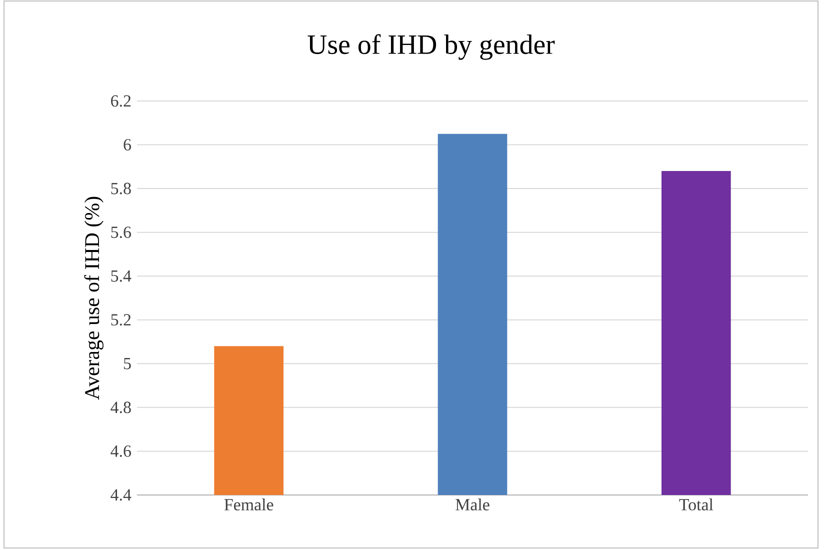 This screenshot has height=550, width=828. Describe the element at coordinates (121, 101) in the screenshot. I see `y-tick-label: 6.2` at that location.